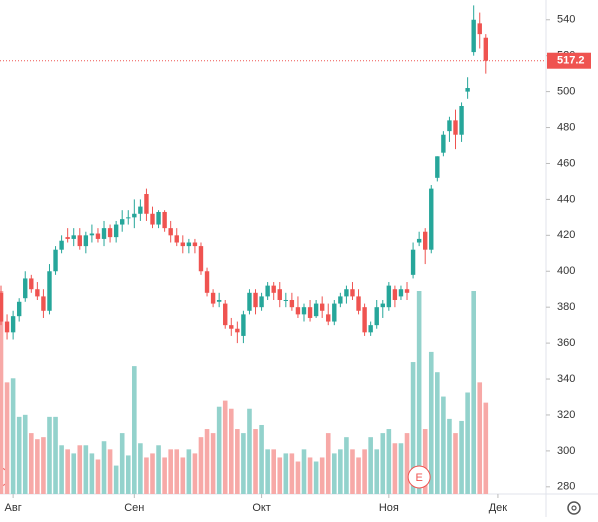 The width and height of the screenshot is (598, 522). I want to click on y-tick-label: 280, so click(566, 487).